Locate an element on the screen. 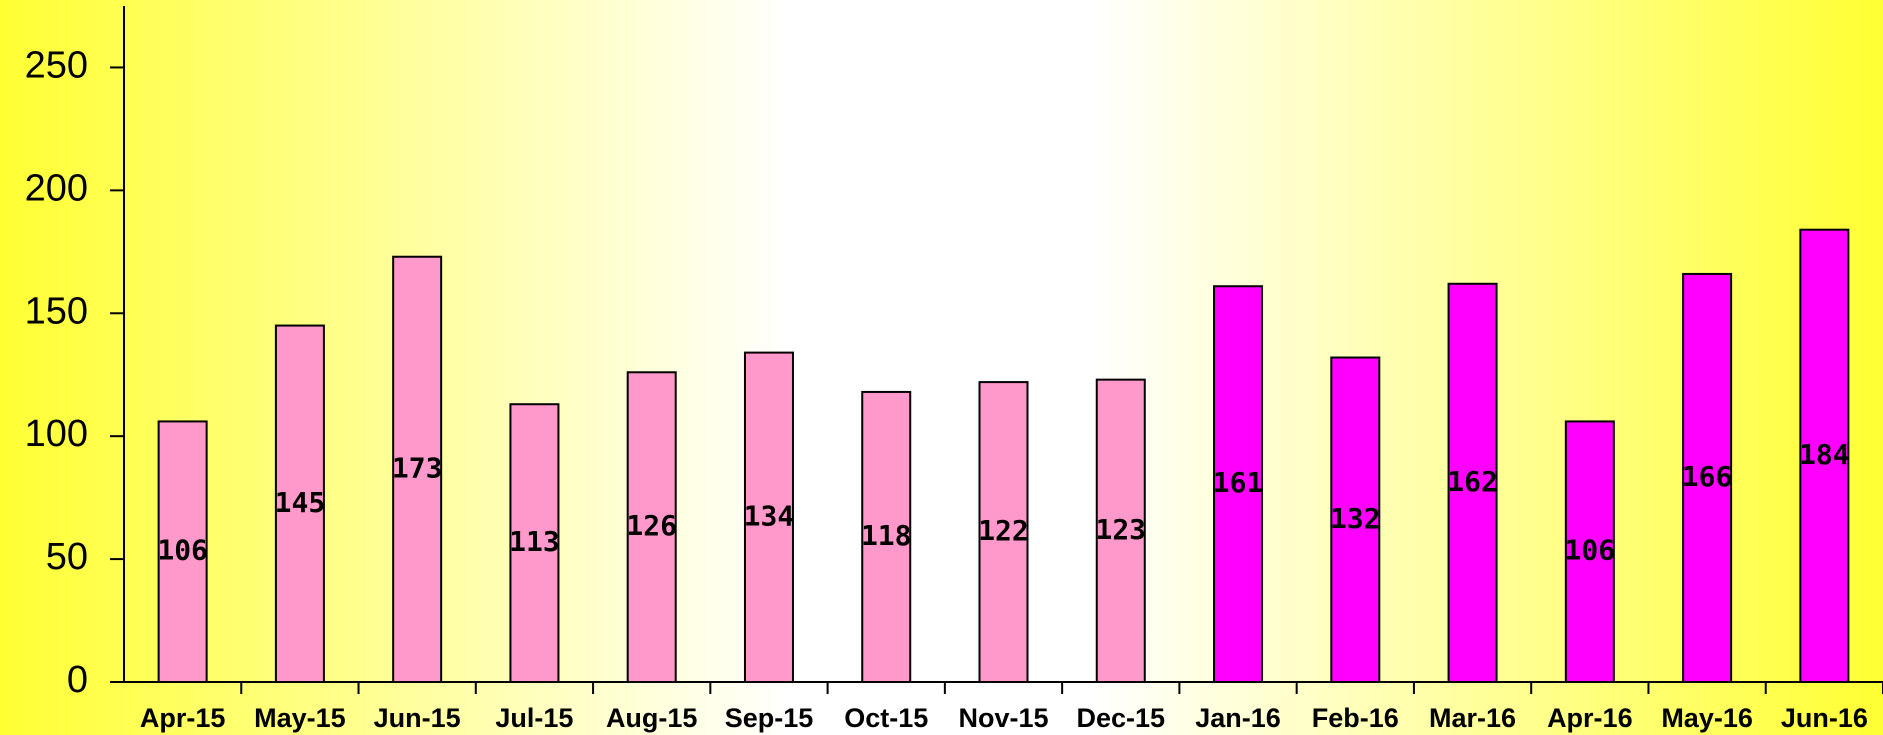  value-label: 134 is located at coordinates (769, 515).